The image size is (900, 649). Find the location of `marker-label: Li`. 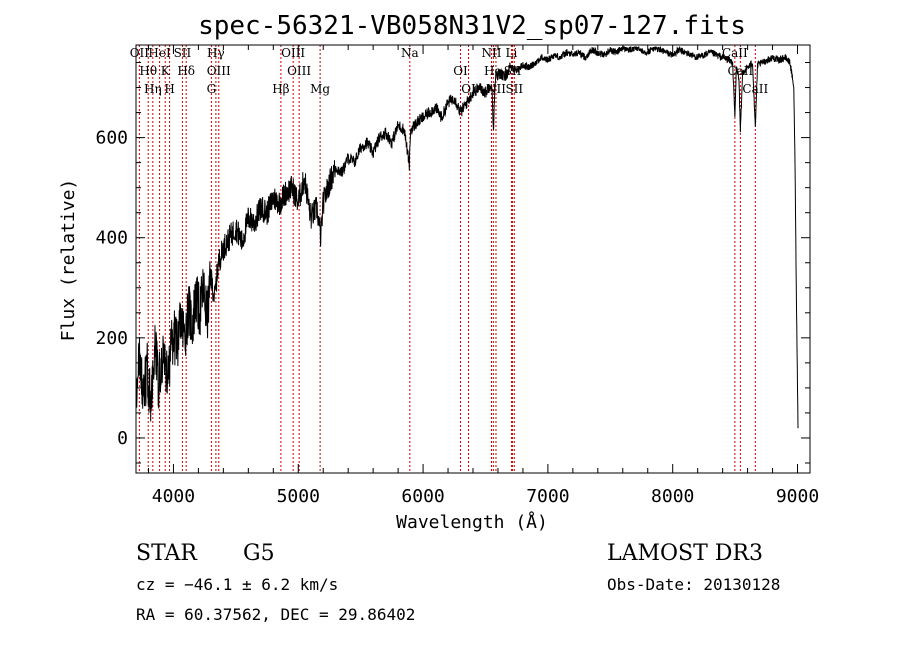

marker-label: Li is located at coordinates (512, 53).